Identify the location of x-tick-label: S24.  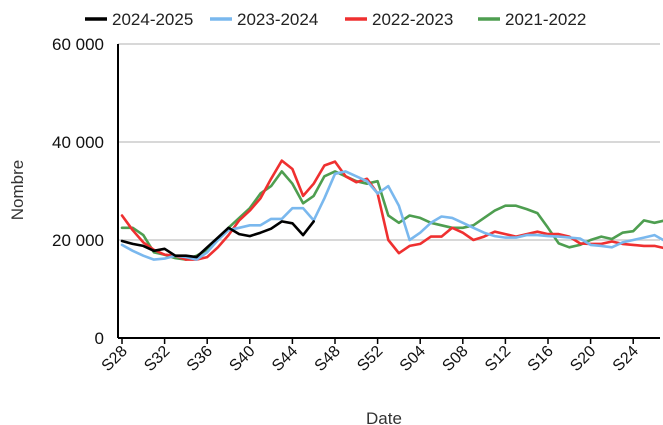
(626, 359).